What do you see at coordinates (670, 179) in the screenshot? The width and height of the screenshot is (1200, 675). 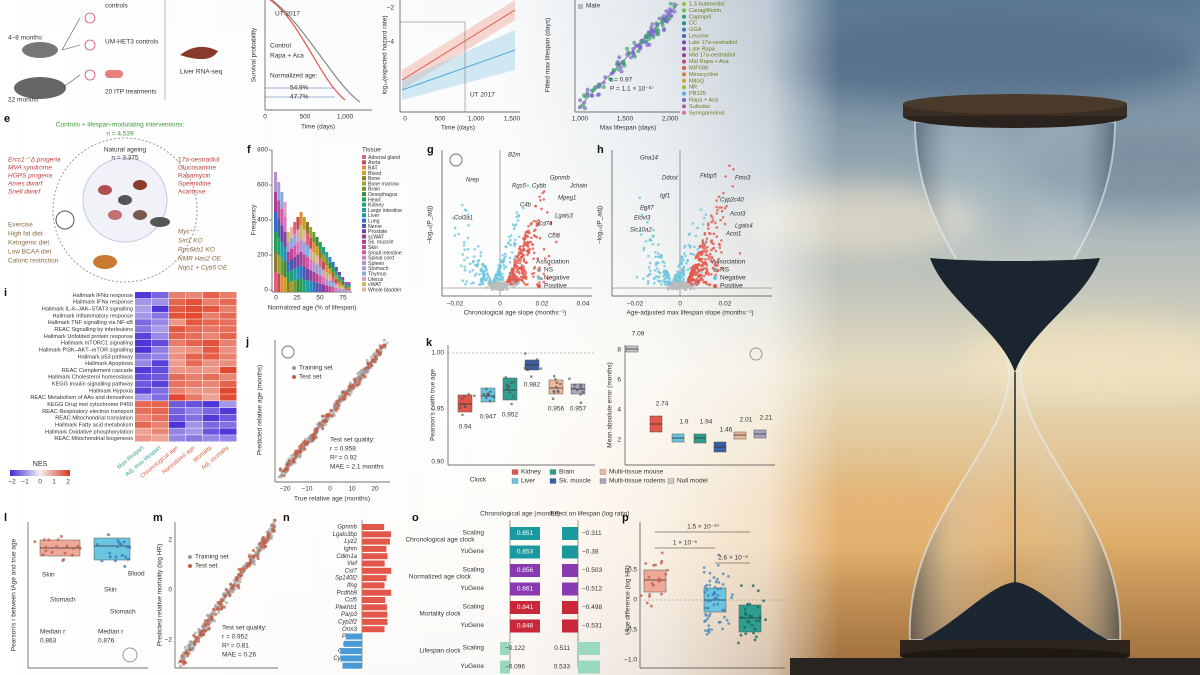 I see `label: Ddost` at bounding box center [670, 179].